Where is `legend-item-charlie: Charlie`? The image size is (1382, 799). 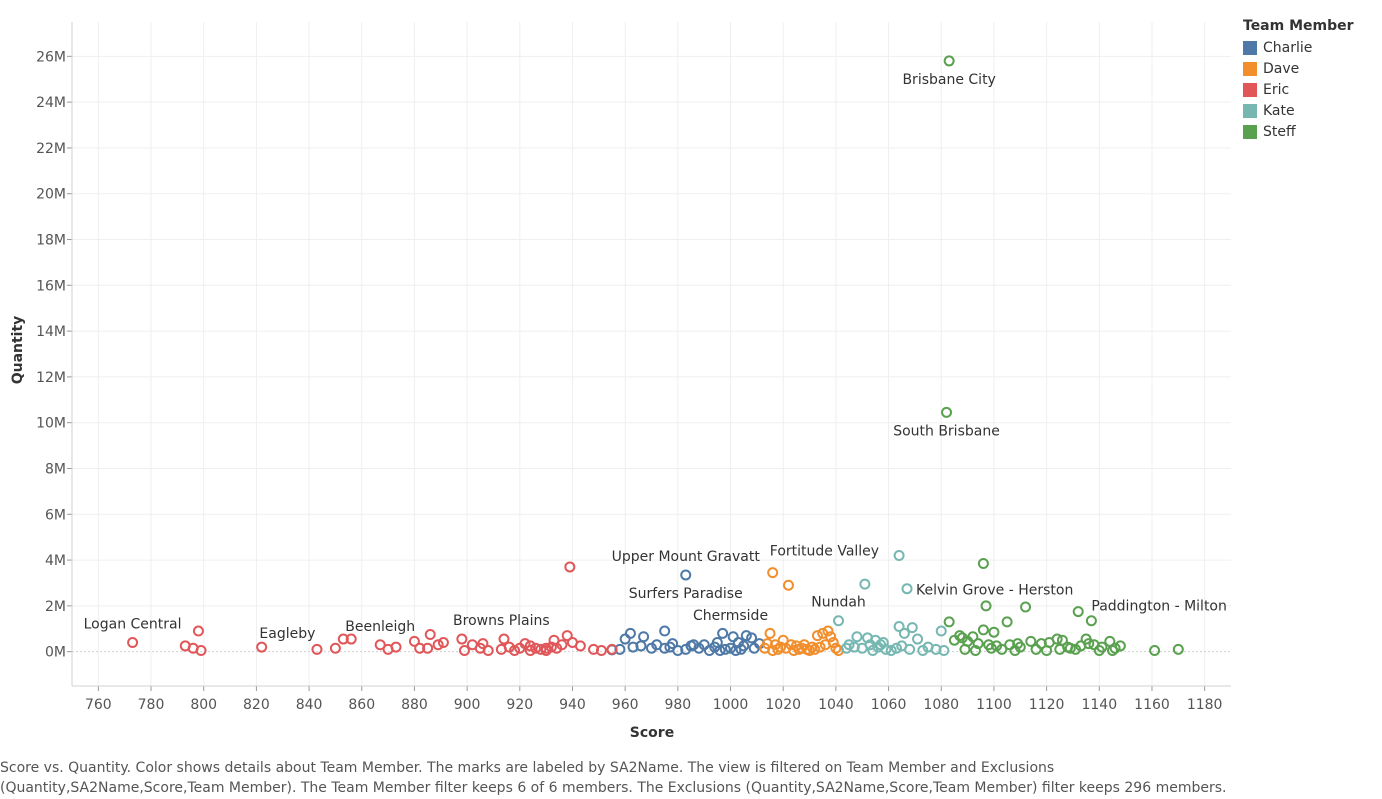
legend-item-charlie: Charlie is located at coordinates (1298, 47).